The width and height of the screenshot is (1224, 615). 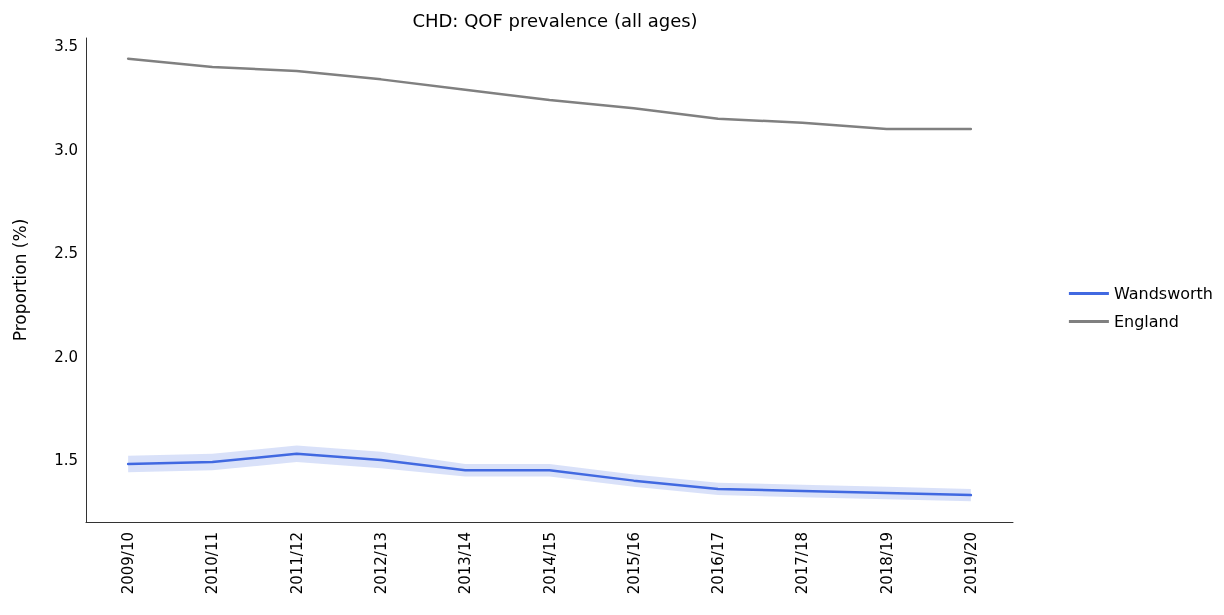 I want to click on x-tick-label: 2017/18, so click(x=802, y=563).